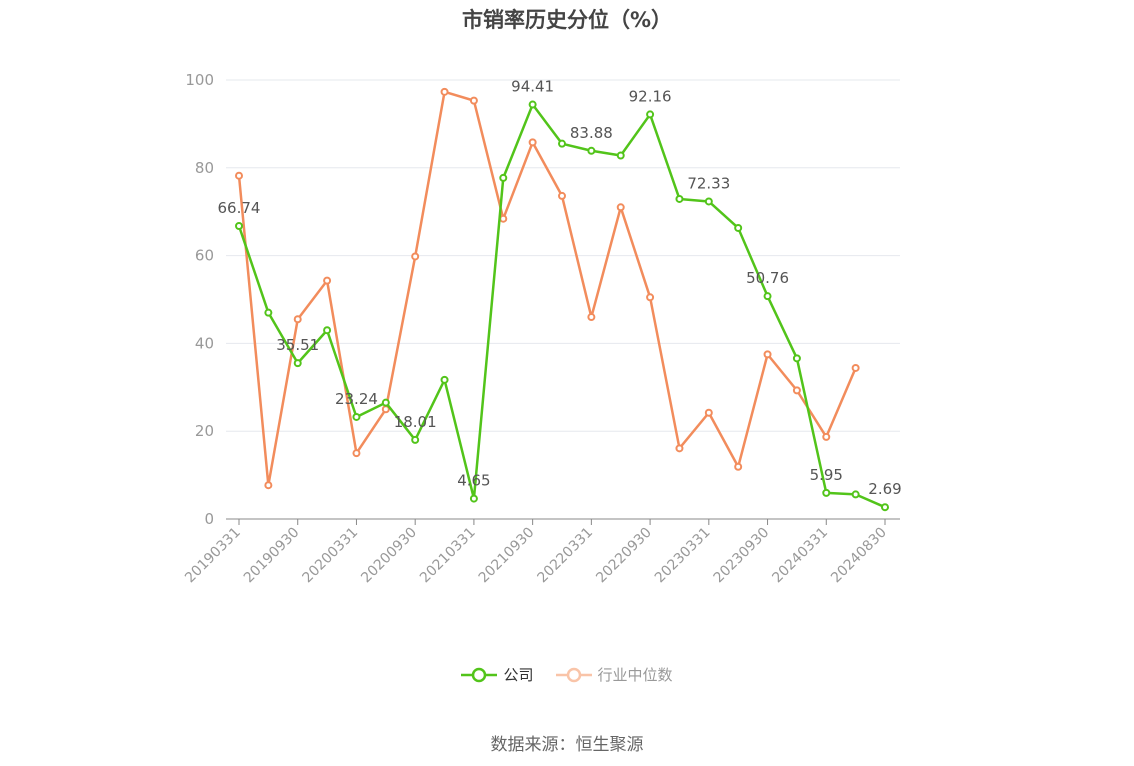  I want to click on legend-label-industry: 行业中位数, so click(635, 675).